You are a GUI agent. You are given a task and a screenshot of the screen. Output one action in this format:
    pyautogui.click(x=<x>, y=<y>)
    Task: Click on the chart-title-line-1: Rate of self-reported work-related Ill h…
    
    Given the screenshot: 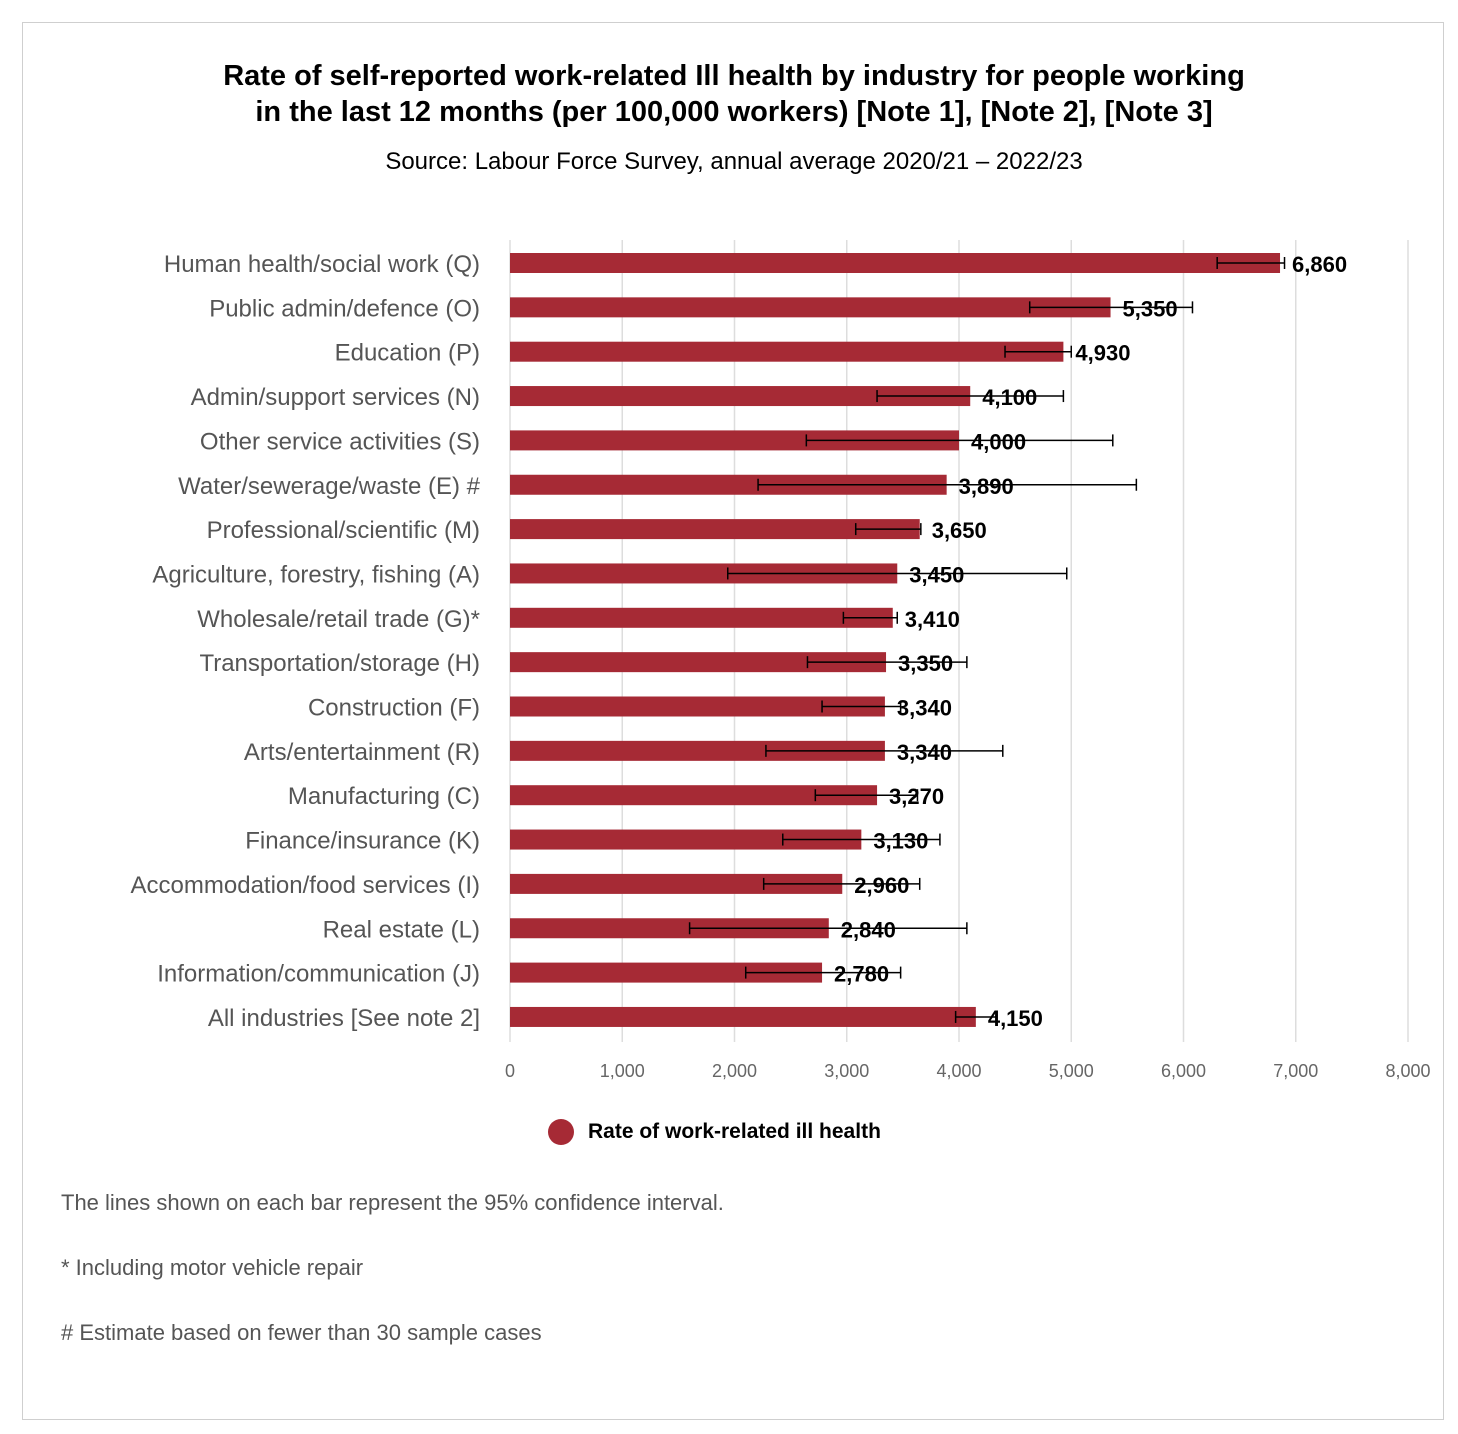 What is the action you would take?
    pyautogui.click(x=734, y=76)
    